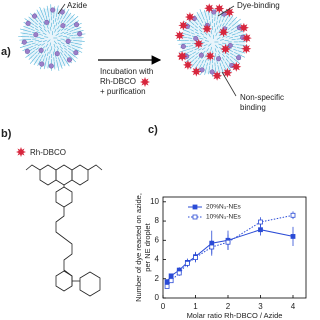 The height and width of the screenshot is (320, 320). Describe the element at coordinates (154, 201) in the screenshot. I see `y-tick-label: 10` at that location.